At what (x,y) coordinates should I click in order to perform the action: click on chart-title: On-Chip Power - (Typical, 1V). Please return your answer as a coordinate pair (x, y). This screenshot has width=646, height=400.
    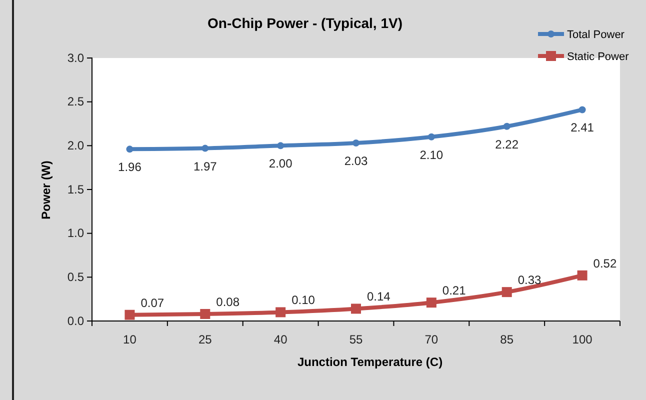
    Looking at the image, I should click on (305, 23).